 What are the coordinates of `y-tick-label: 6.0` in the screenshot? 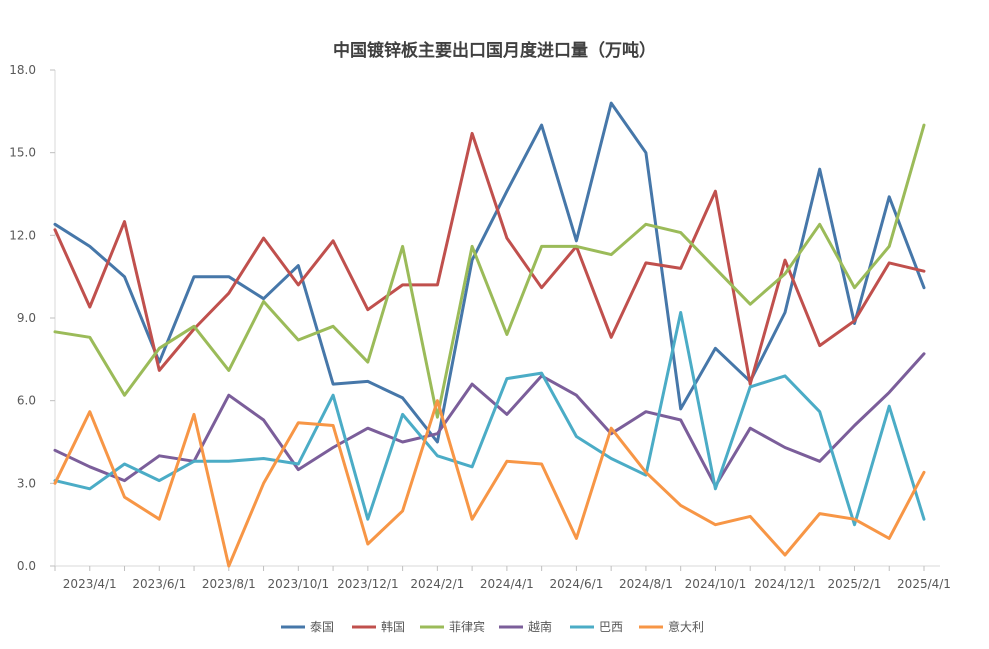 It's located at (26, 401).